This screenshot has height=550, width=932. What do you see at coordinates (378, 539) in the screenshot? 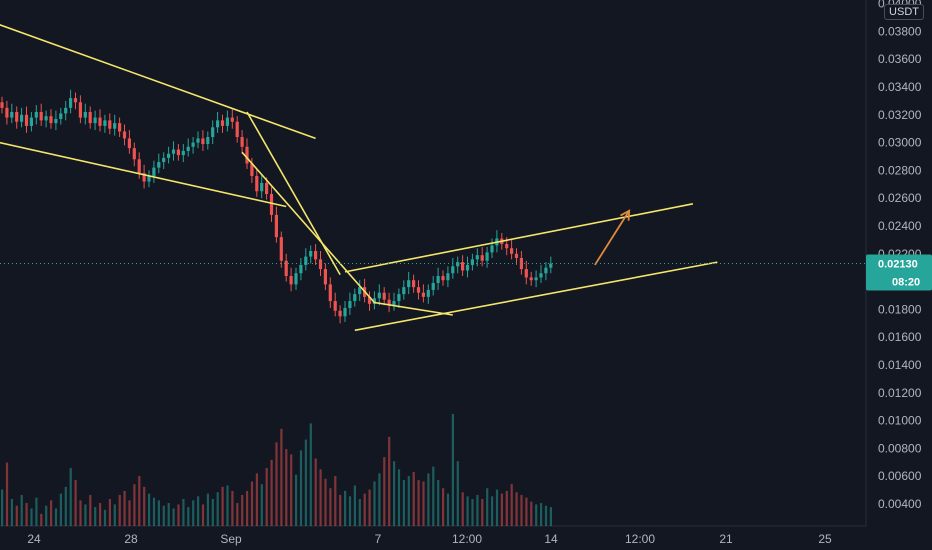
I see `time-tick-label: 7` at bounding box center [378, 539].